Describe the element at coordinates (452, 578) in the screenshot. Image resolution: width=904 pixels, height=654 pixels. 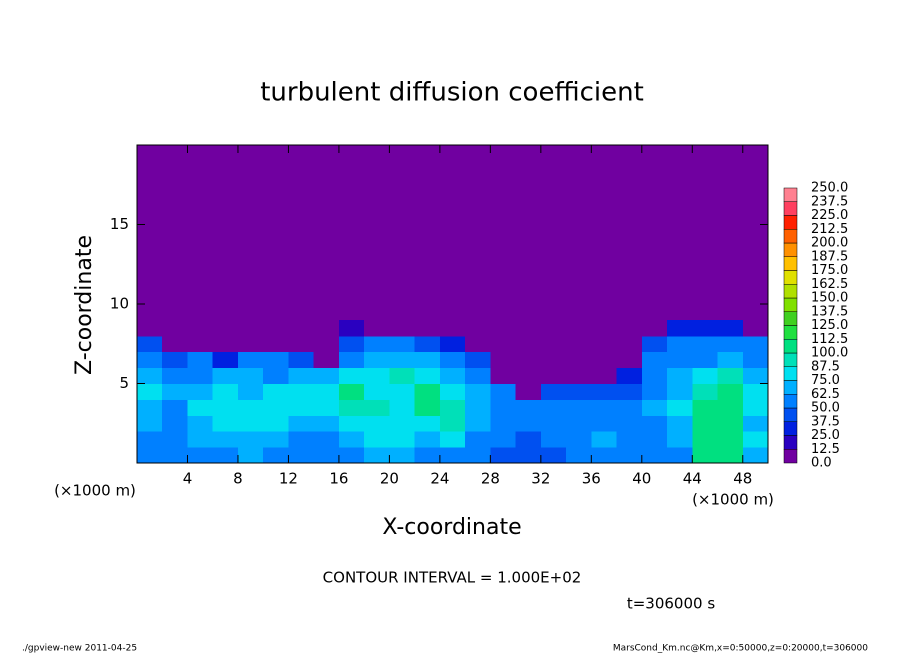
I see `annotation: CONTOUR INTERVAL = 1.000E+02` at that location.